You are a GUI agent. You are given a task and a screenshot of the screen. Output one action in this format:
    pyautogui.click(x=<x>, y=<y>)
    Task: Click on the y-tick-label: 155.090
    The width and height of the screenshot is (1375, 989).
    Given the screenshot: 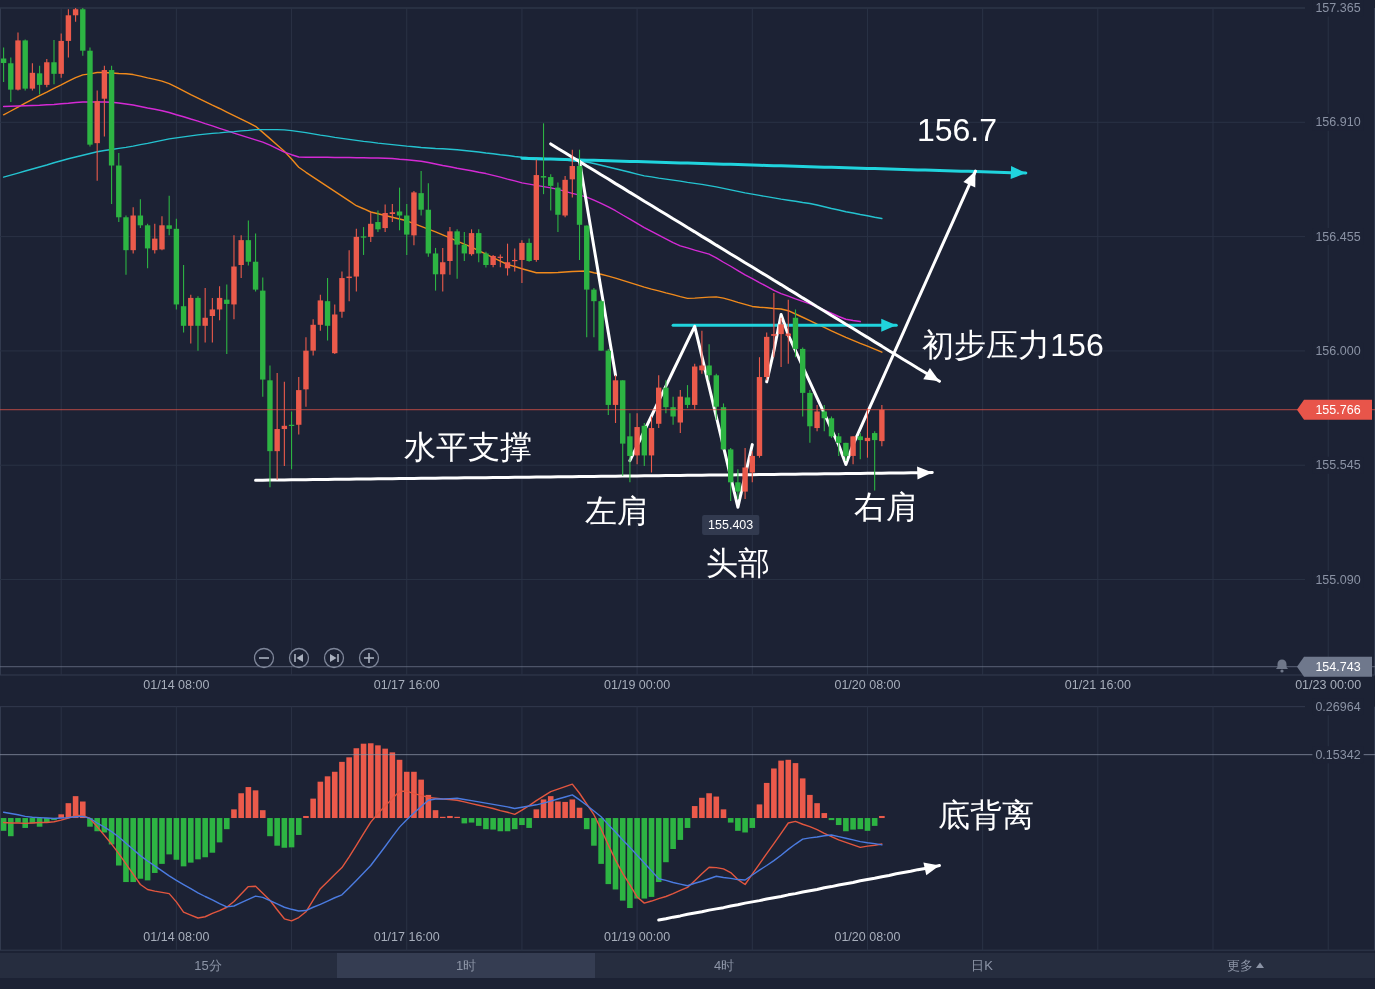 What is the action you would take?
    pyautogui.click(x=1338, y=579)
    